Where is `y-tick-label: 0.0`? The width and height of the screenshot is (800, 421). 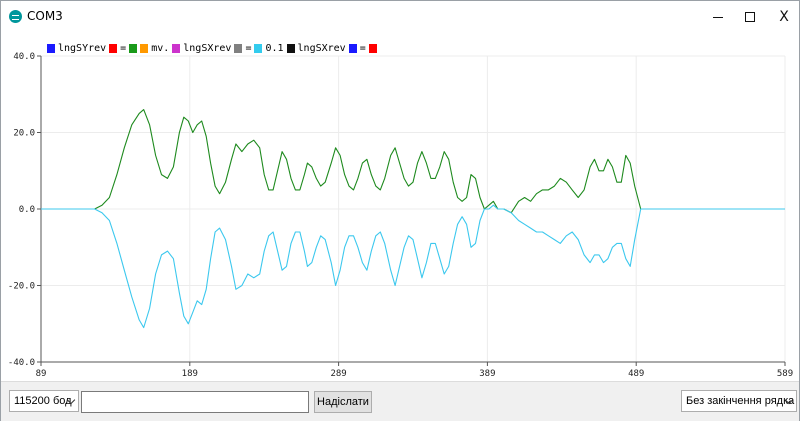
y-tick-label: 0.0 is located at coordinates (27, 210).